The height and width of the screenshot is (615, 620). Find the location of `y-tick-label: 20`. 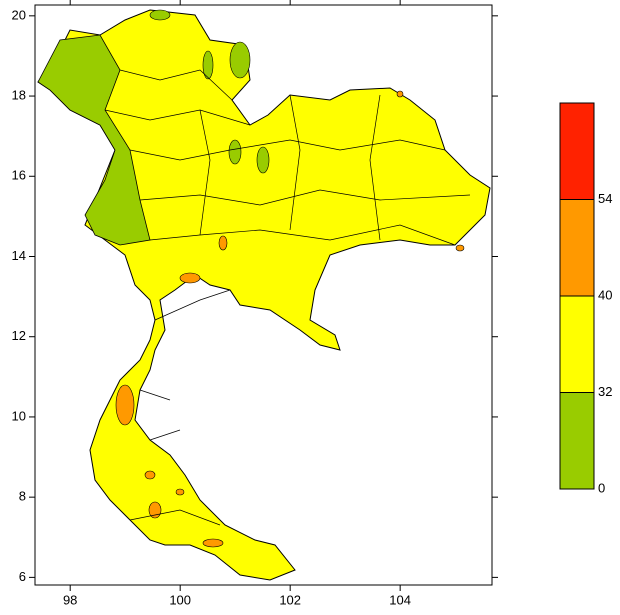

y-tick-label: 20 is located at coordinates (19, 14).